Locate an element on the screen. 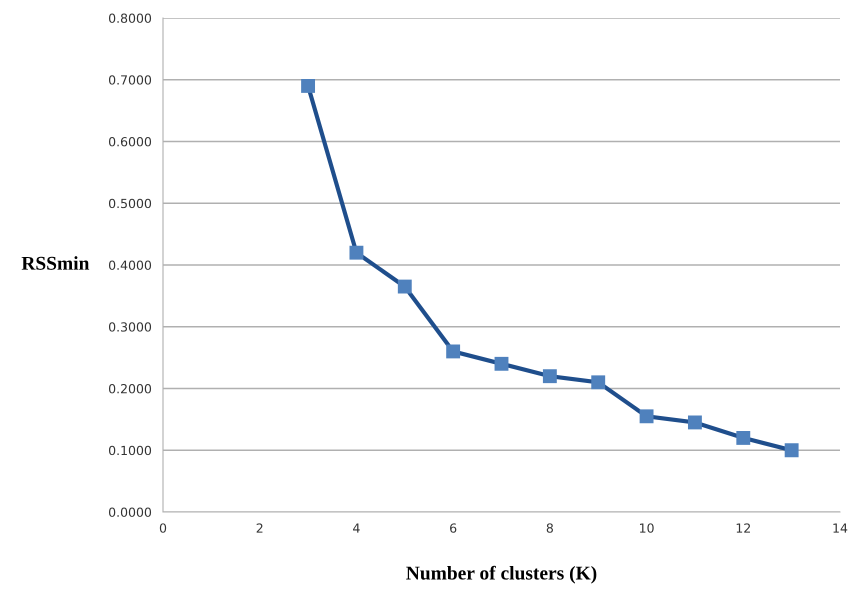 The image size is (854, 603). y-tick-label: 0.3000 is located at coordinates (130, 327).